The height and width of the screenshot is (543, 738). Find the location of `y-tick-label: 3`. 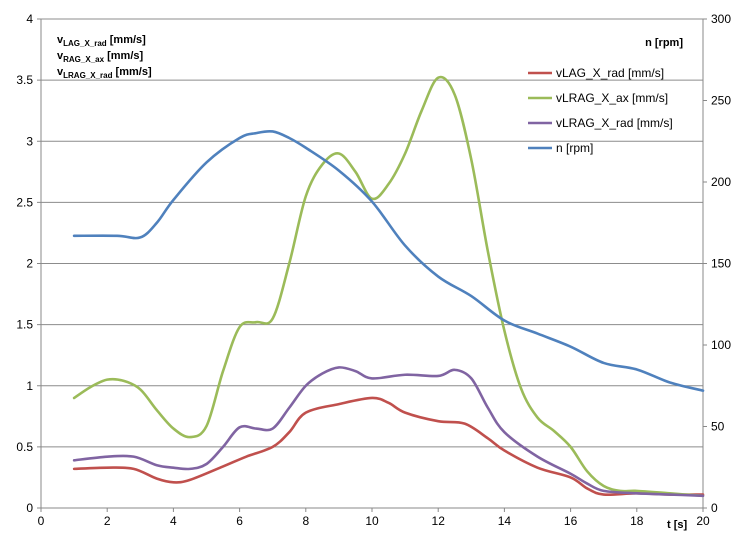

y-tick-label: 3 is located at coordinates (29, 141).